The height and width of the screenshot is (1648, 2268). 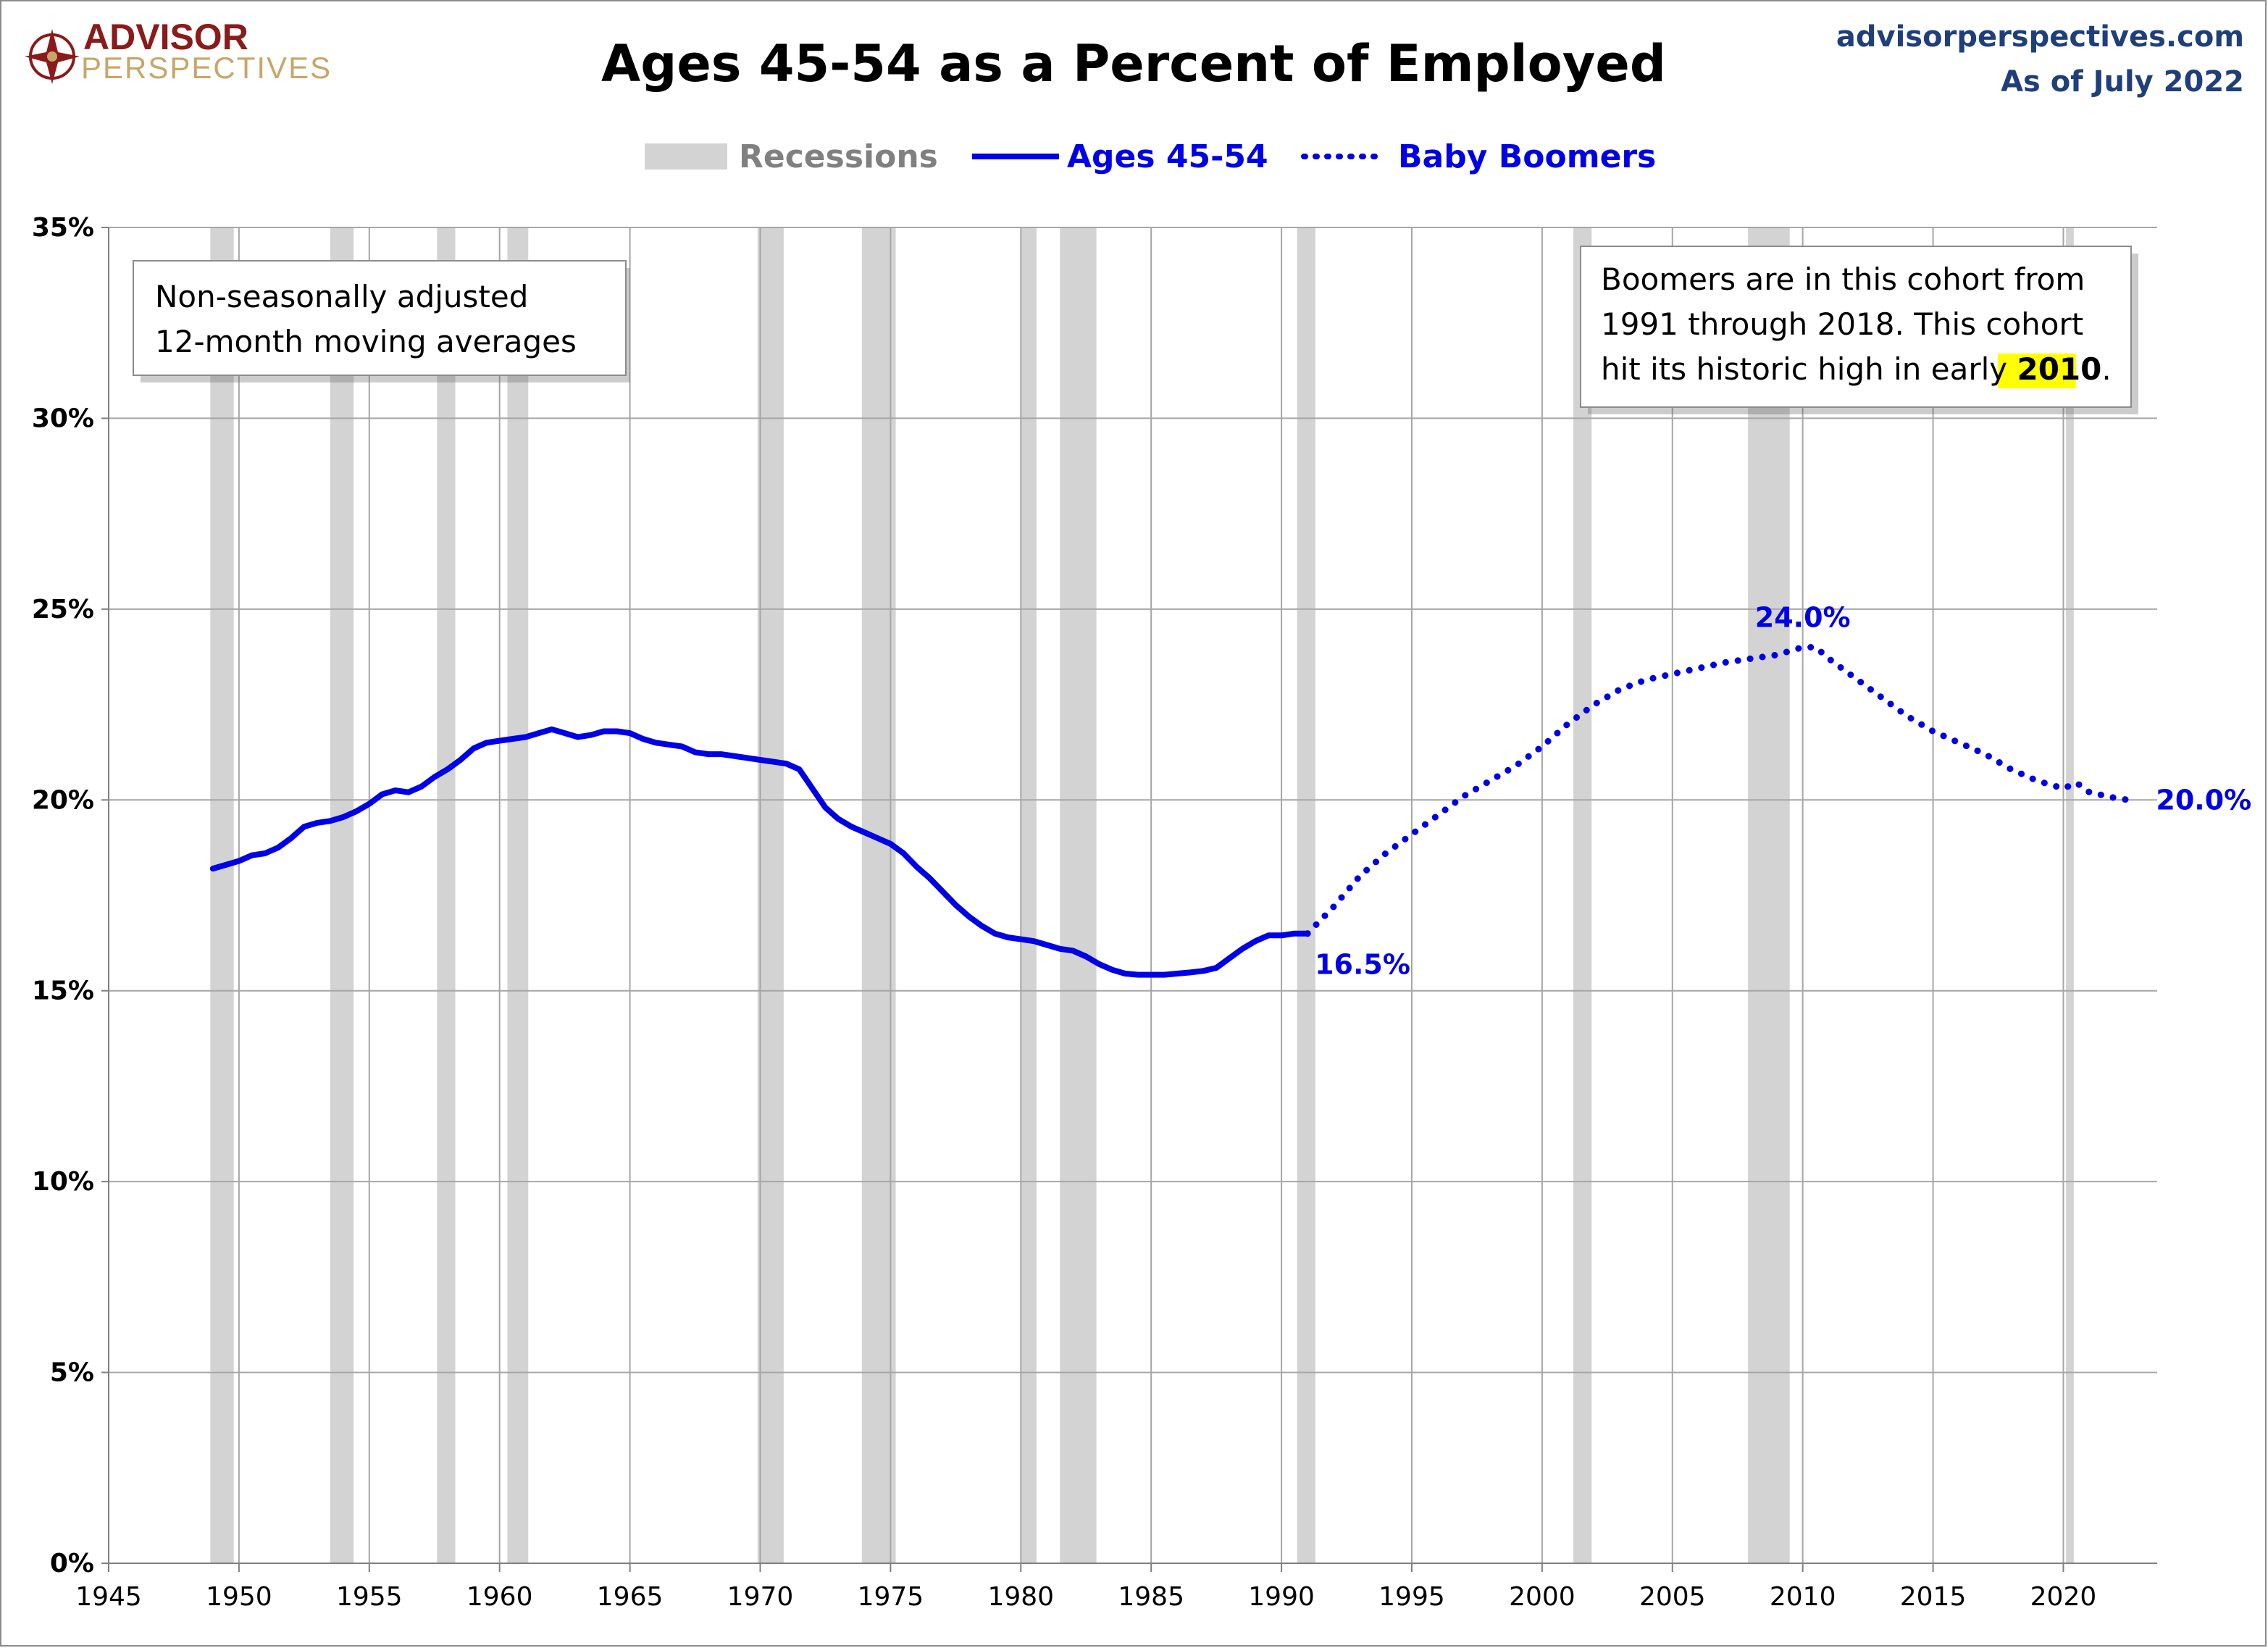 What do you see at coordinates (72, 1563) in the screenshot?
I see `y-tick-label-0: 0%` at bounding box center [72, 1563].